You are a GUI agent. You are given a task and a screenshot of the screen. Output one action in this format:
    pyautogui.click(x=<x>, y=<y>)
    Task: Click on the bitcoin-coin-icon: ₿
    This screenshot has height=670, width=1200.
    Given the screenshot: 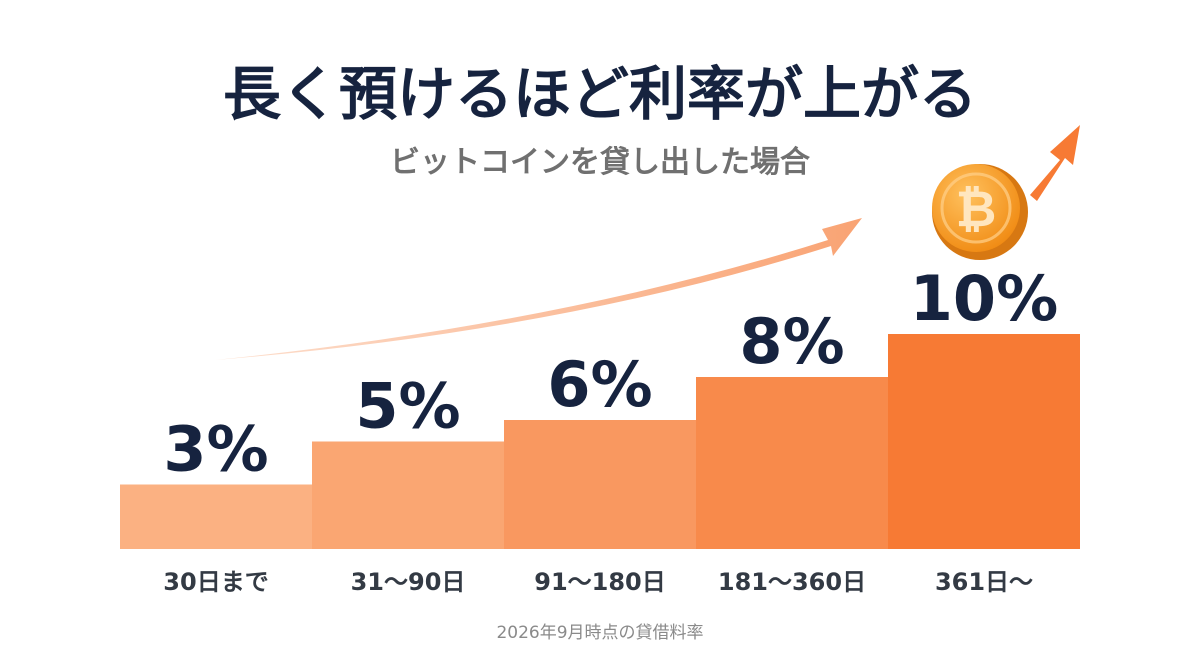 What is the action you would take?
    pyautogui.click(x=1006, y=192)
    